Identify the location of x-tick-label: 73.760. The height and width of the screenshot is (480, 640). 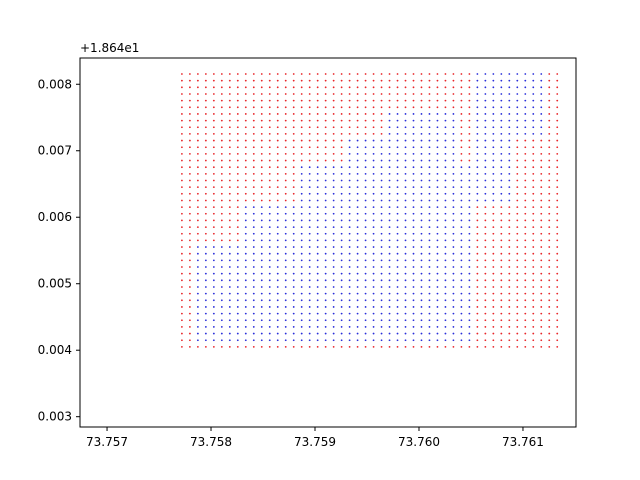
(419, 442).